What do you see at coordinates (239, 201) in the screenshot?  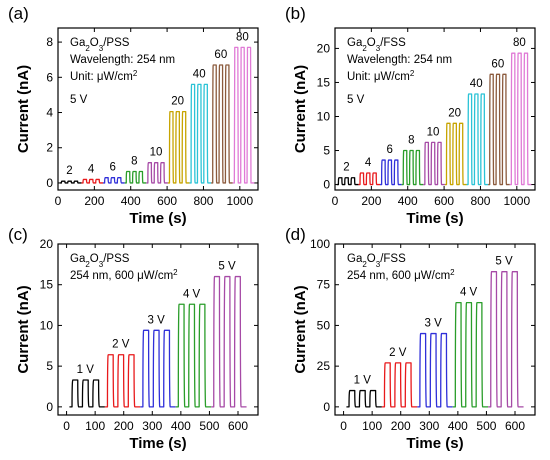 I see `panel-a-xtick-label: 1000` at bounding box center [239, 201].